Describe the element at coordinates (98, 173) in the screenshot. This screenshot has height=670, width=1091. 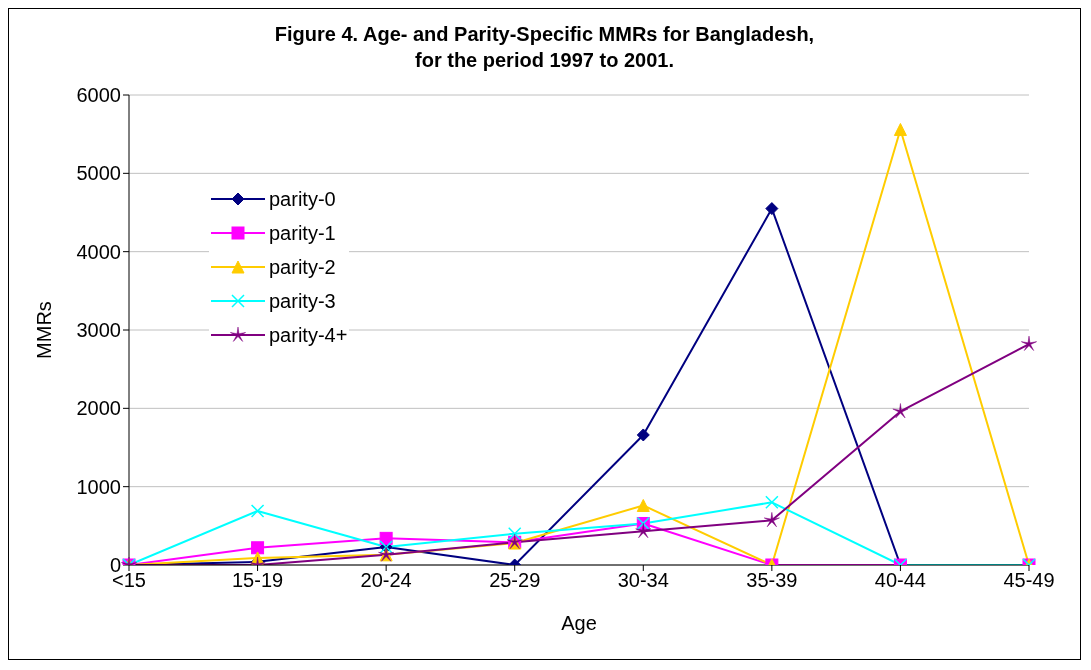
I see `y-tick-label: 5000` at that location.